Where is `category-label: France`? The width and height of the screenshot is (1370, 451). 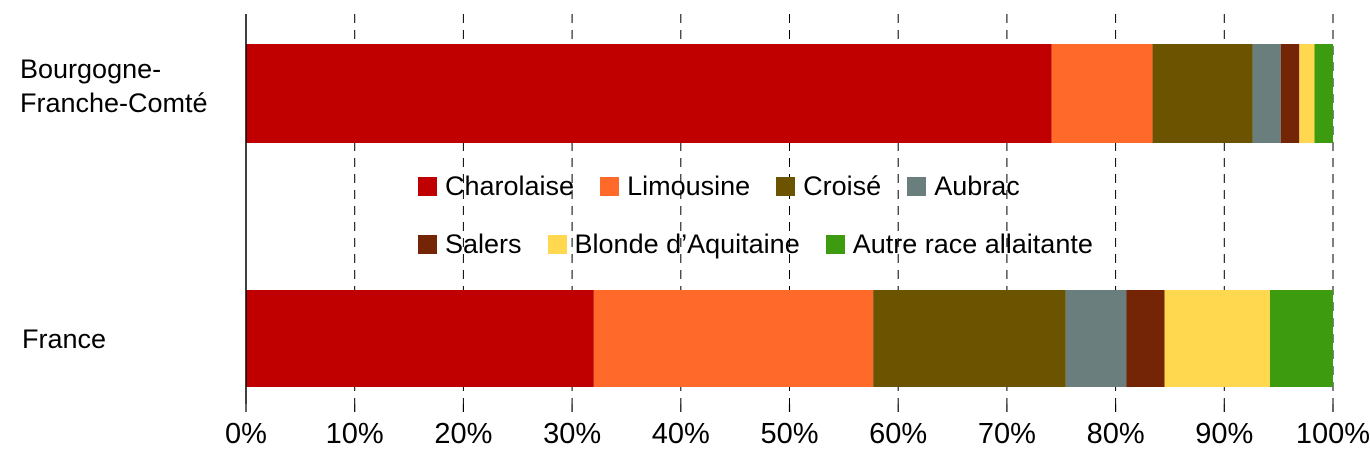
category-label: France is located at coordinates (64, 339).